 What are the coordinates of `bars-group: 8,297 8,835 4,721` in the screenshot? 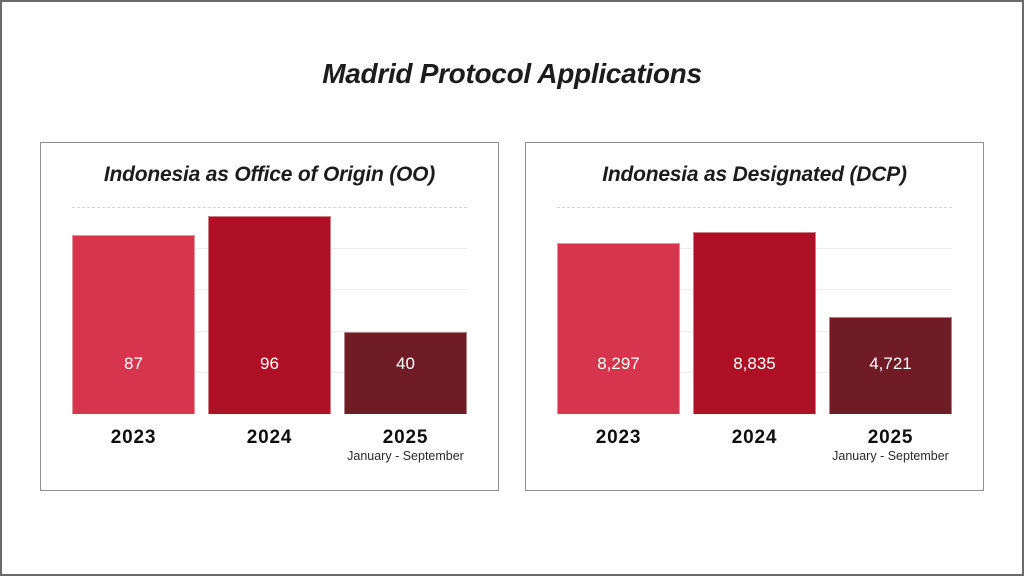 It's located at (754, 311).